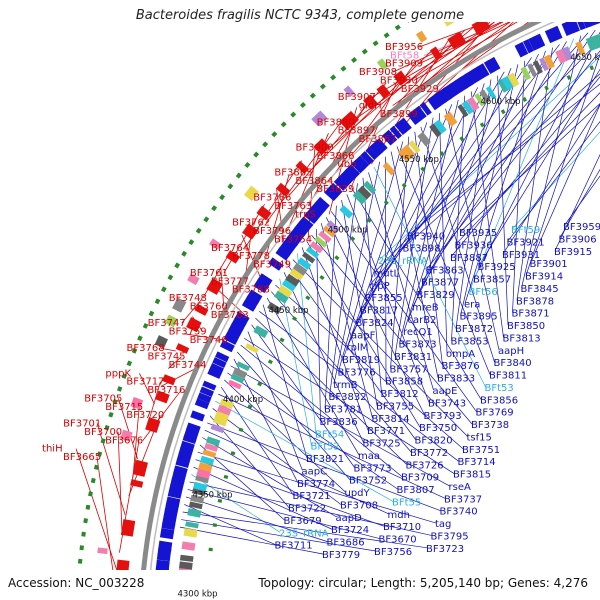  What do you see at coordinates (315, 471) in the screenshot?
I see `gene-label: aapC` at bounding box center [315, 471].